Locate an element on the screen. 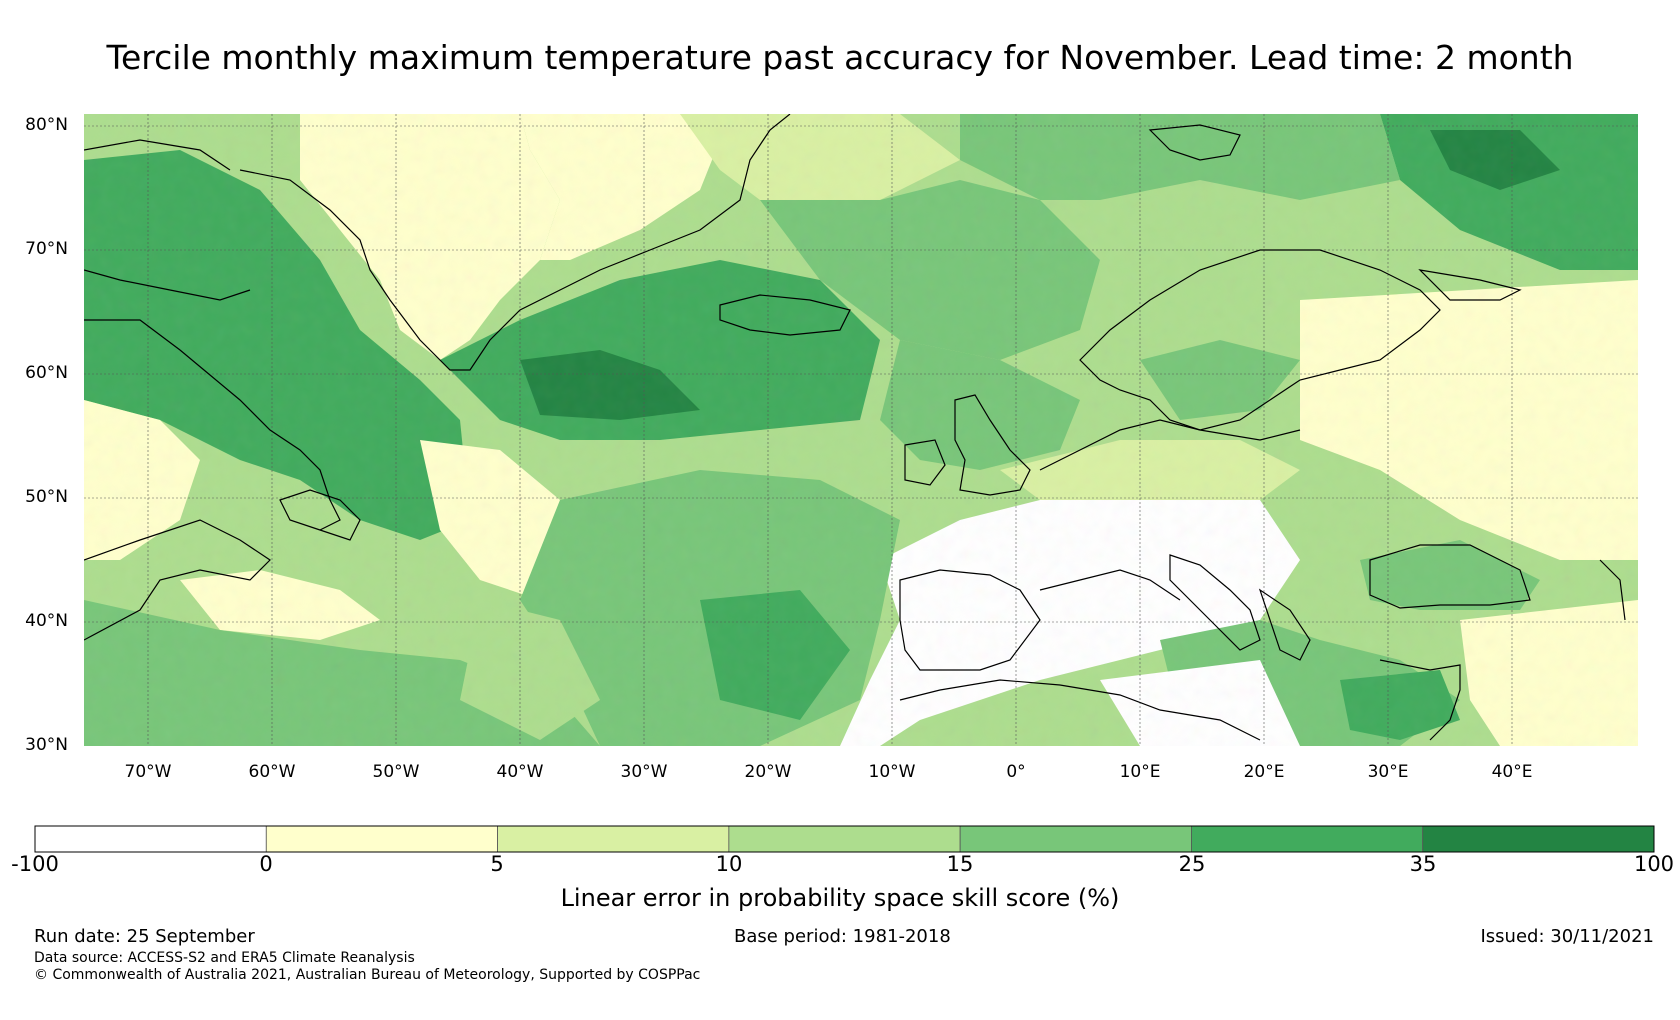 This screenshot has width=1680, height=1020. coast-balkans is located at coordinates (1284, 624).